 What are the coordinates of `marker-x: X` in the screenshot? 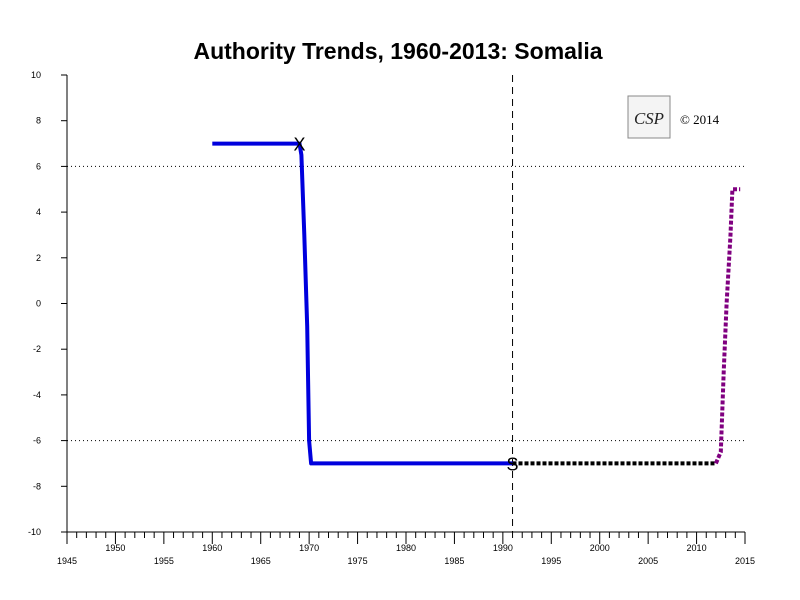 It's located at (299, 145).